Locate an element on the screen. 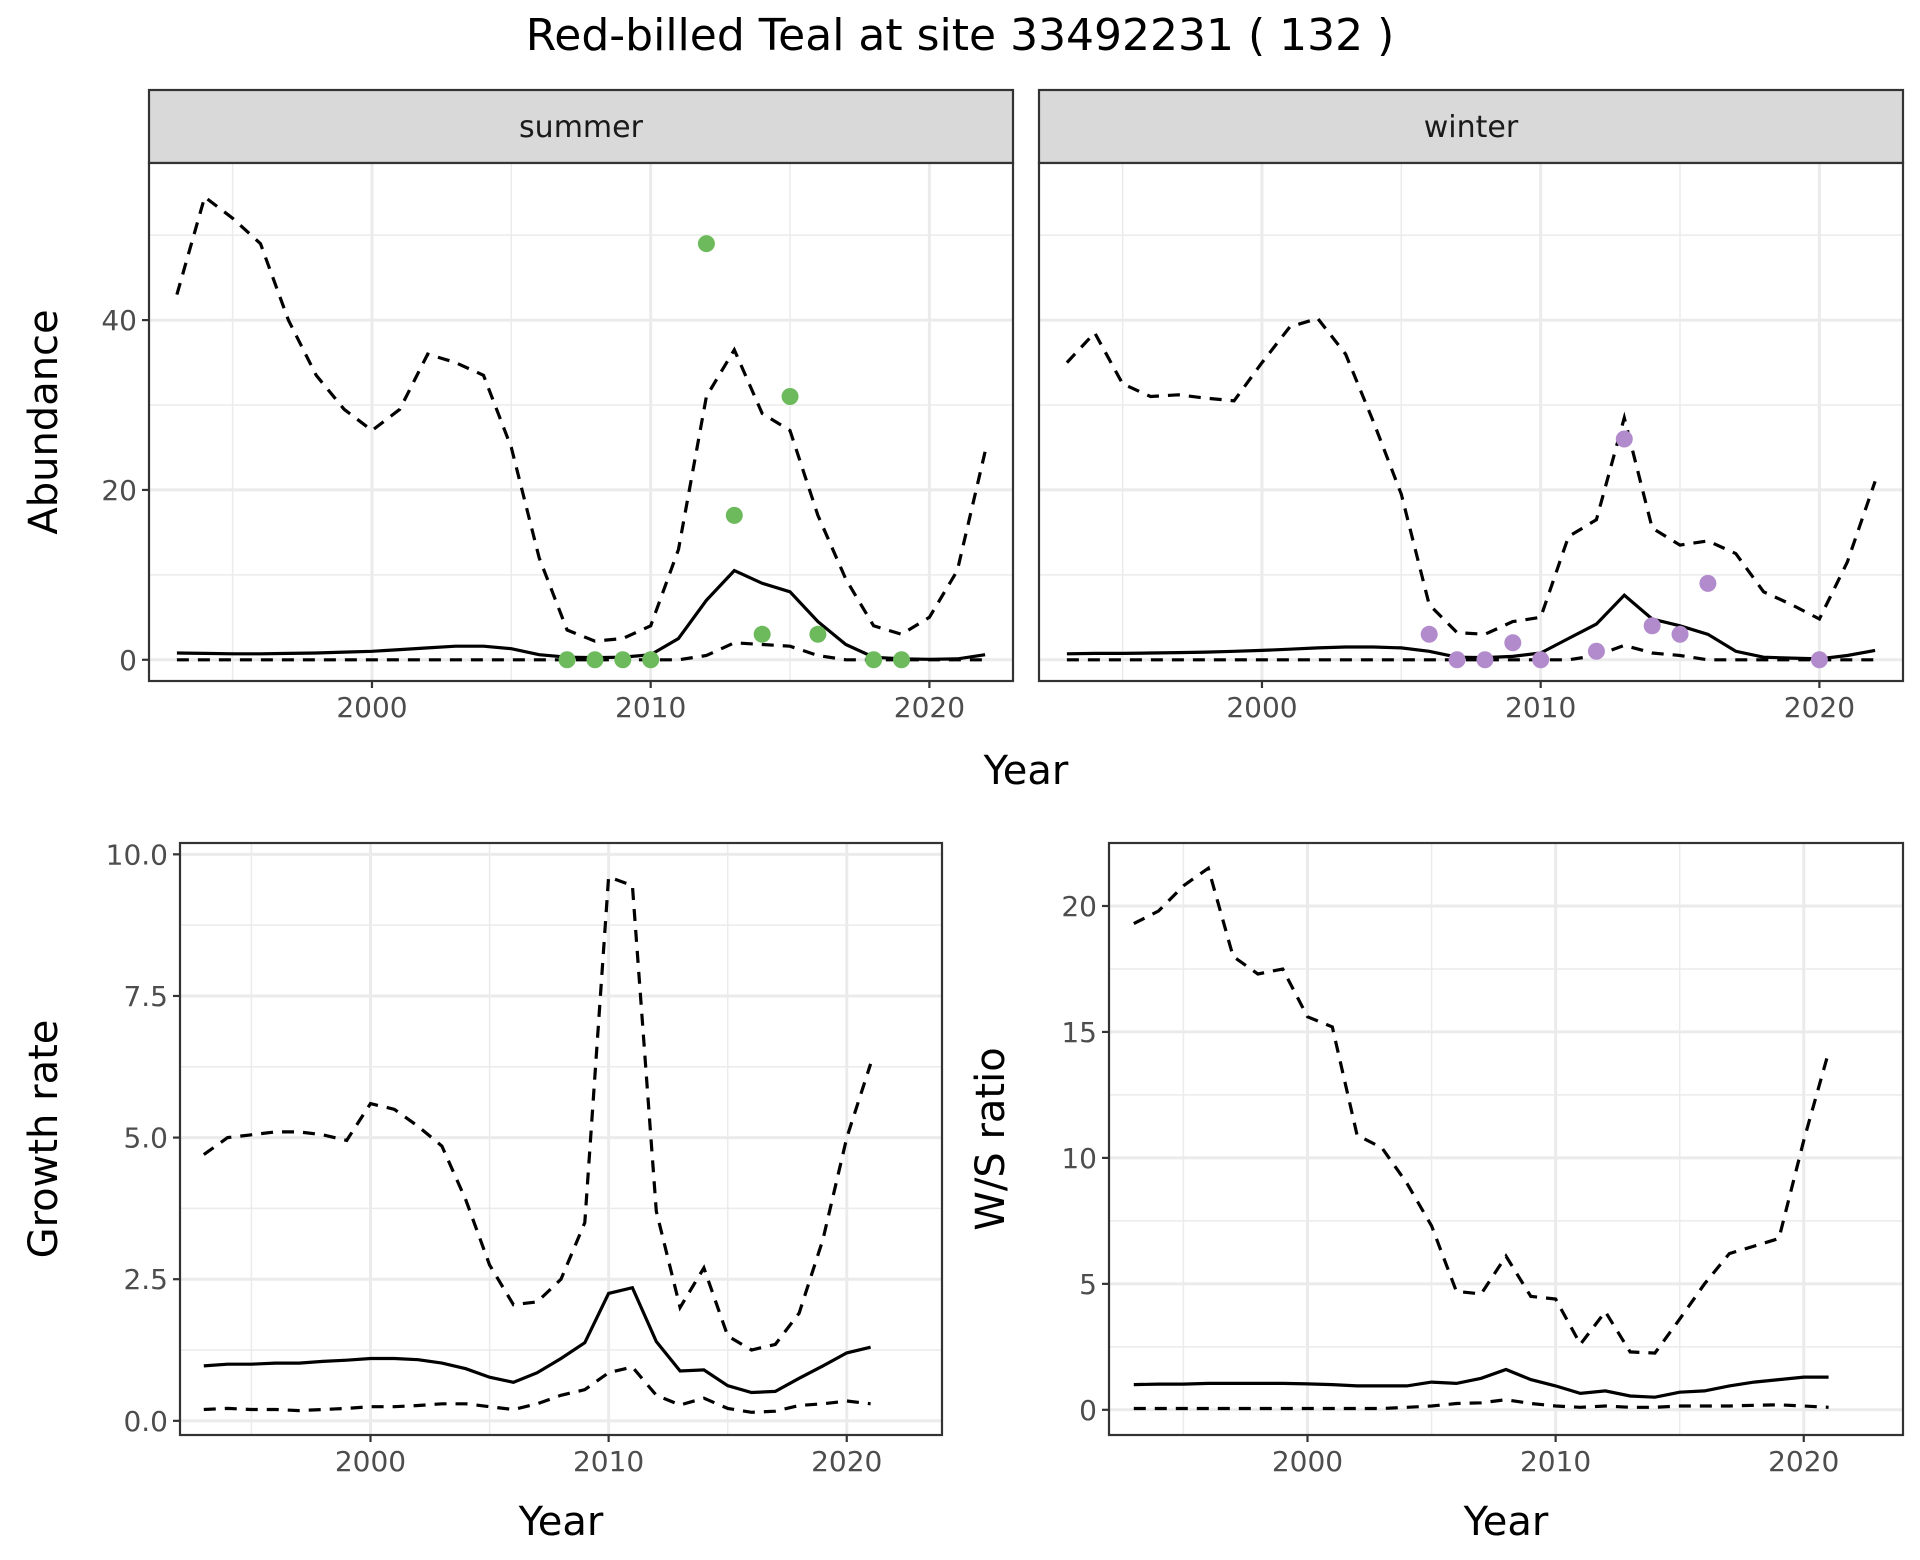 The image size is (1920, 1560). ws-ratio-x-tick-label: 2020 is located at coordinates (1803, 1461).